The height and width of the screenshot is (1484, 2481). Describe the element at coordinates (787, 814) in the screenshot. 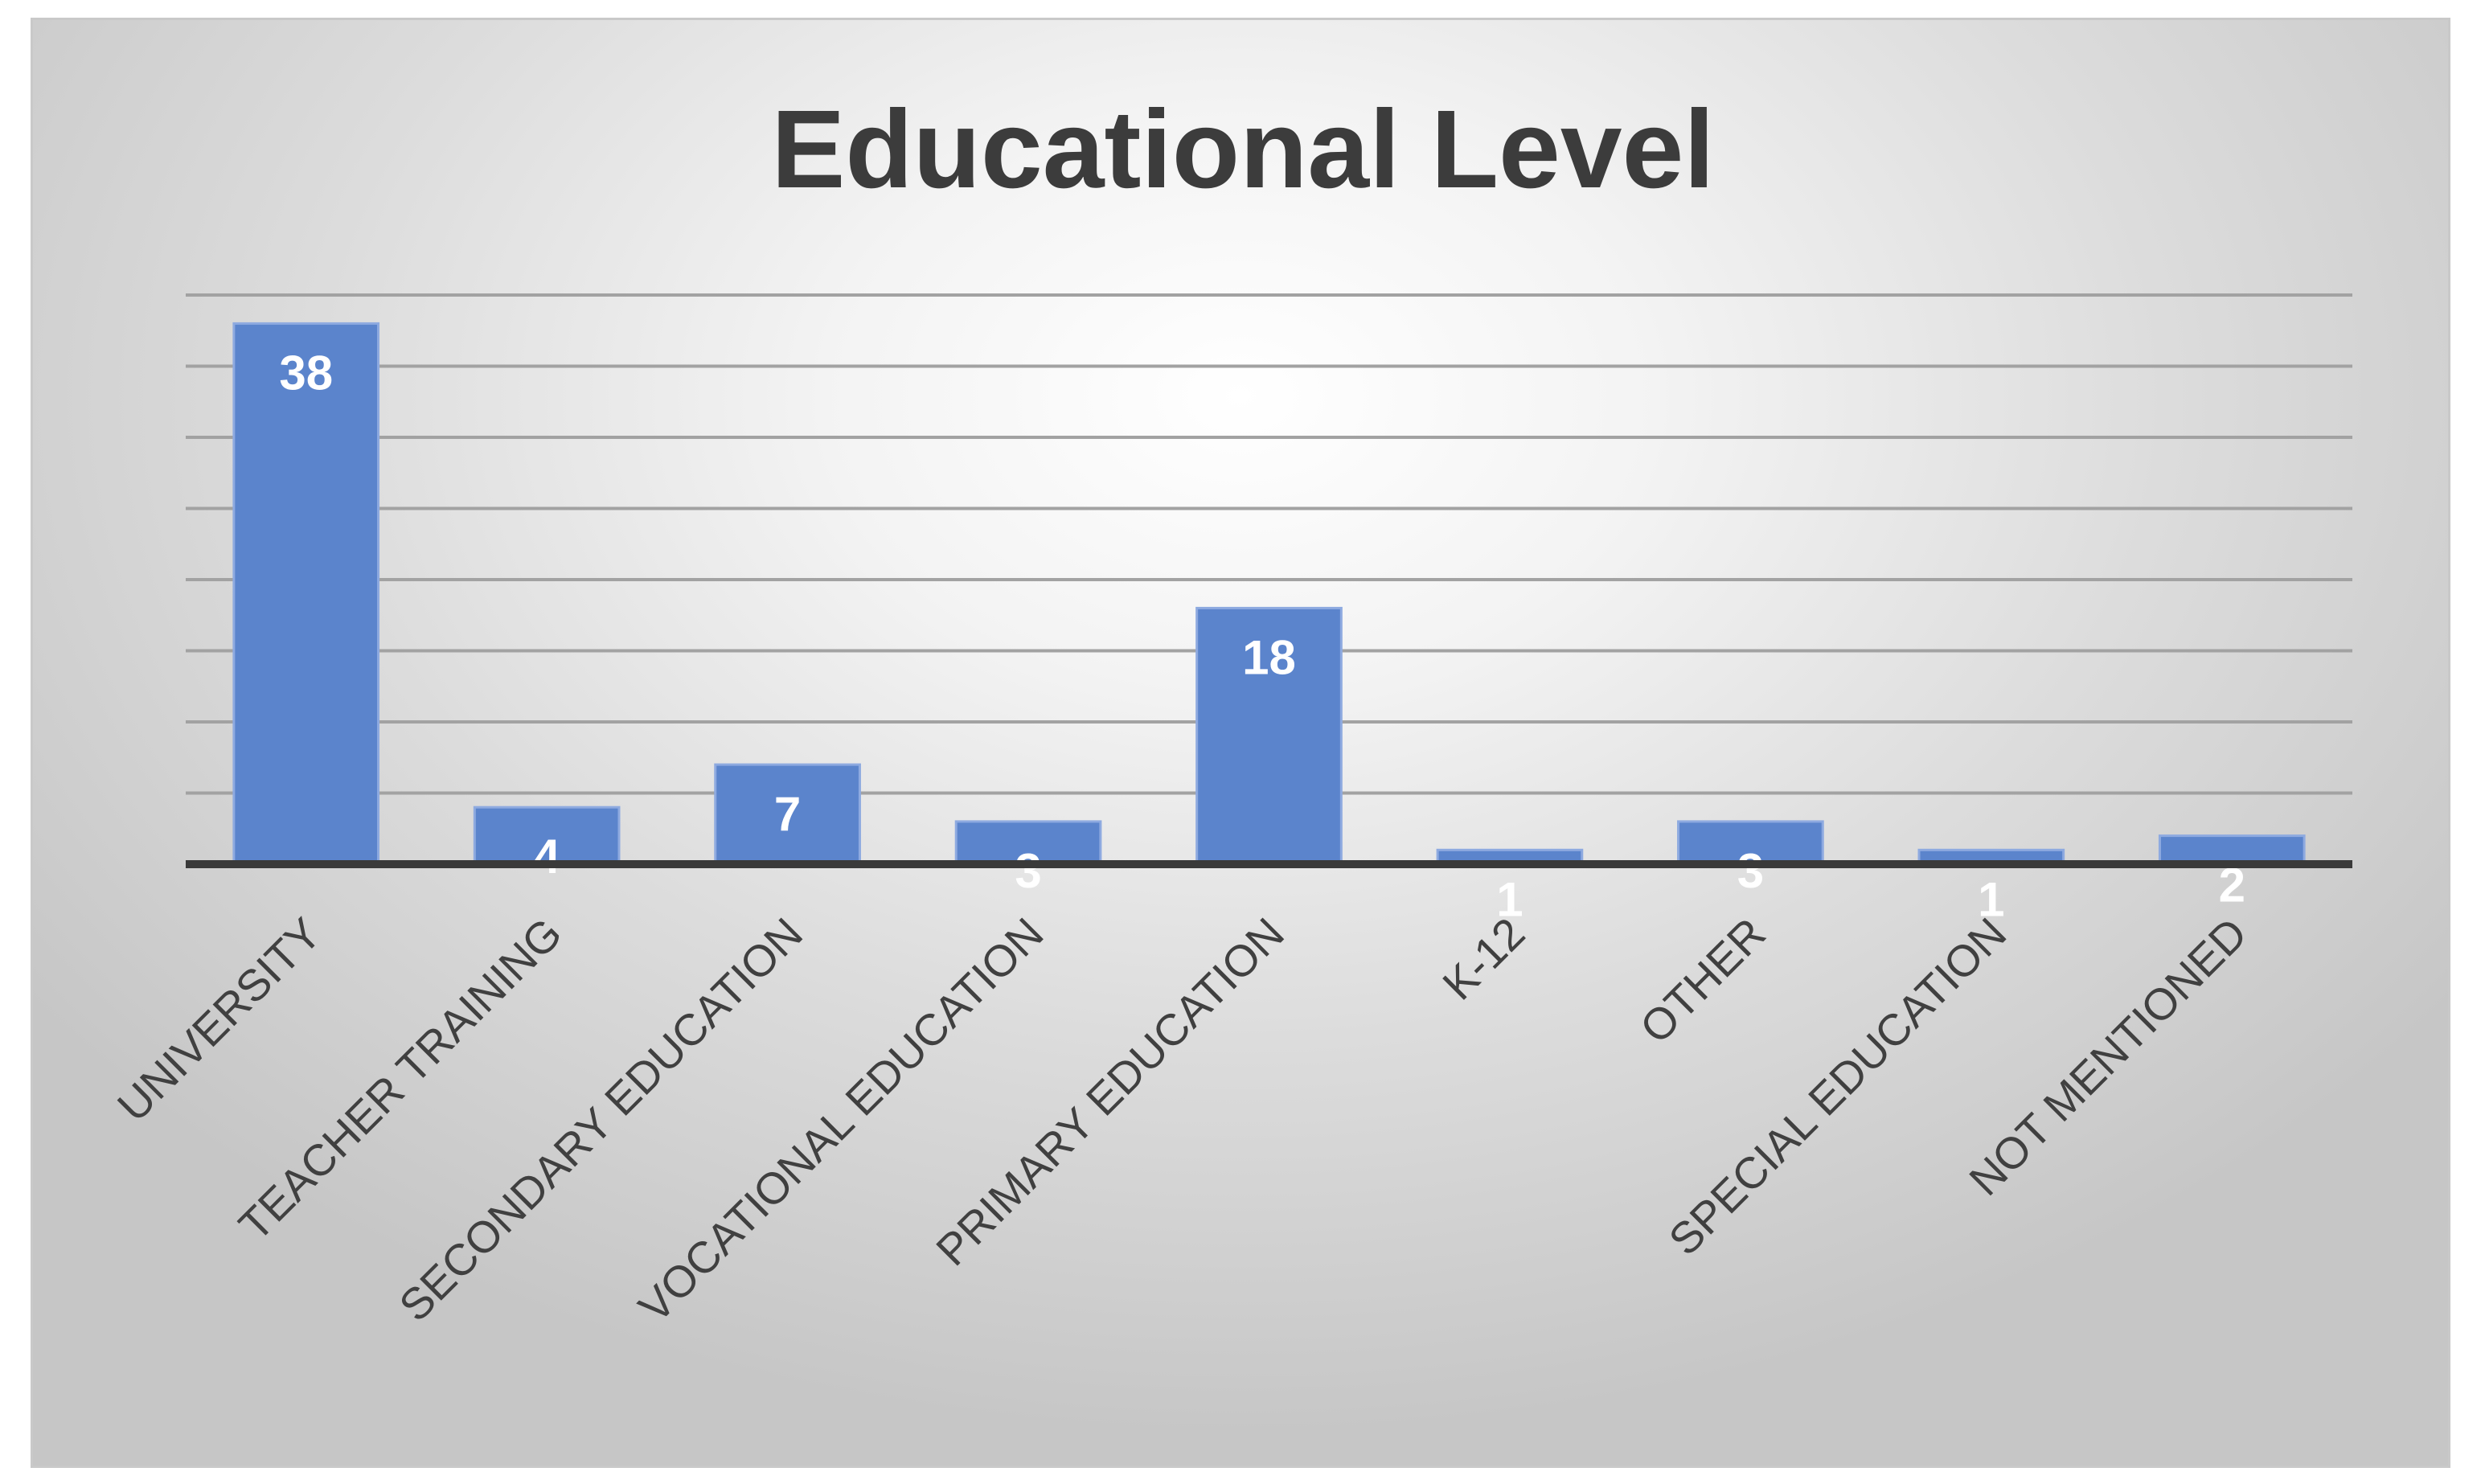

I see `data-label: 7` at that location.